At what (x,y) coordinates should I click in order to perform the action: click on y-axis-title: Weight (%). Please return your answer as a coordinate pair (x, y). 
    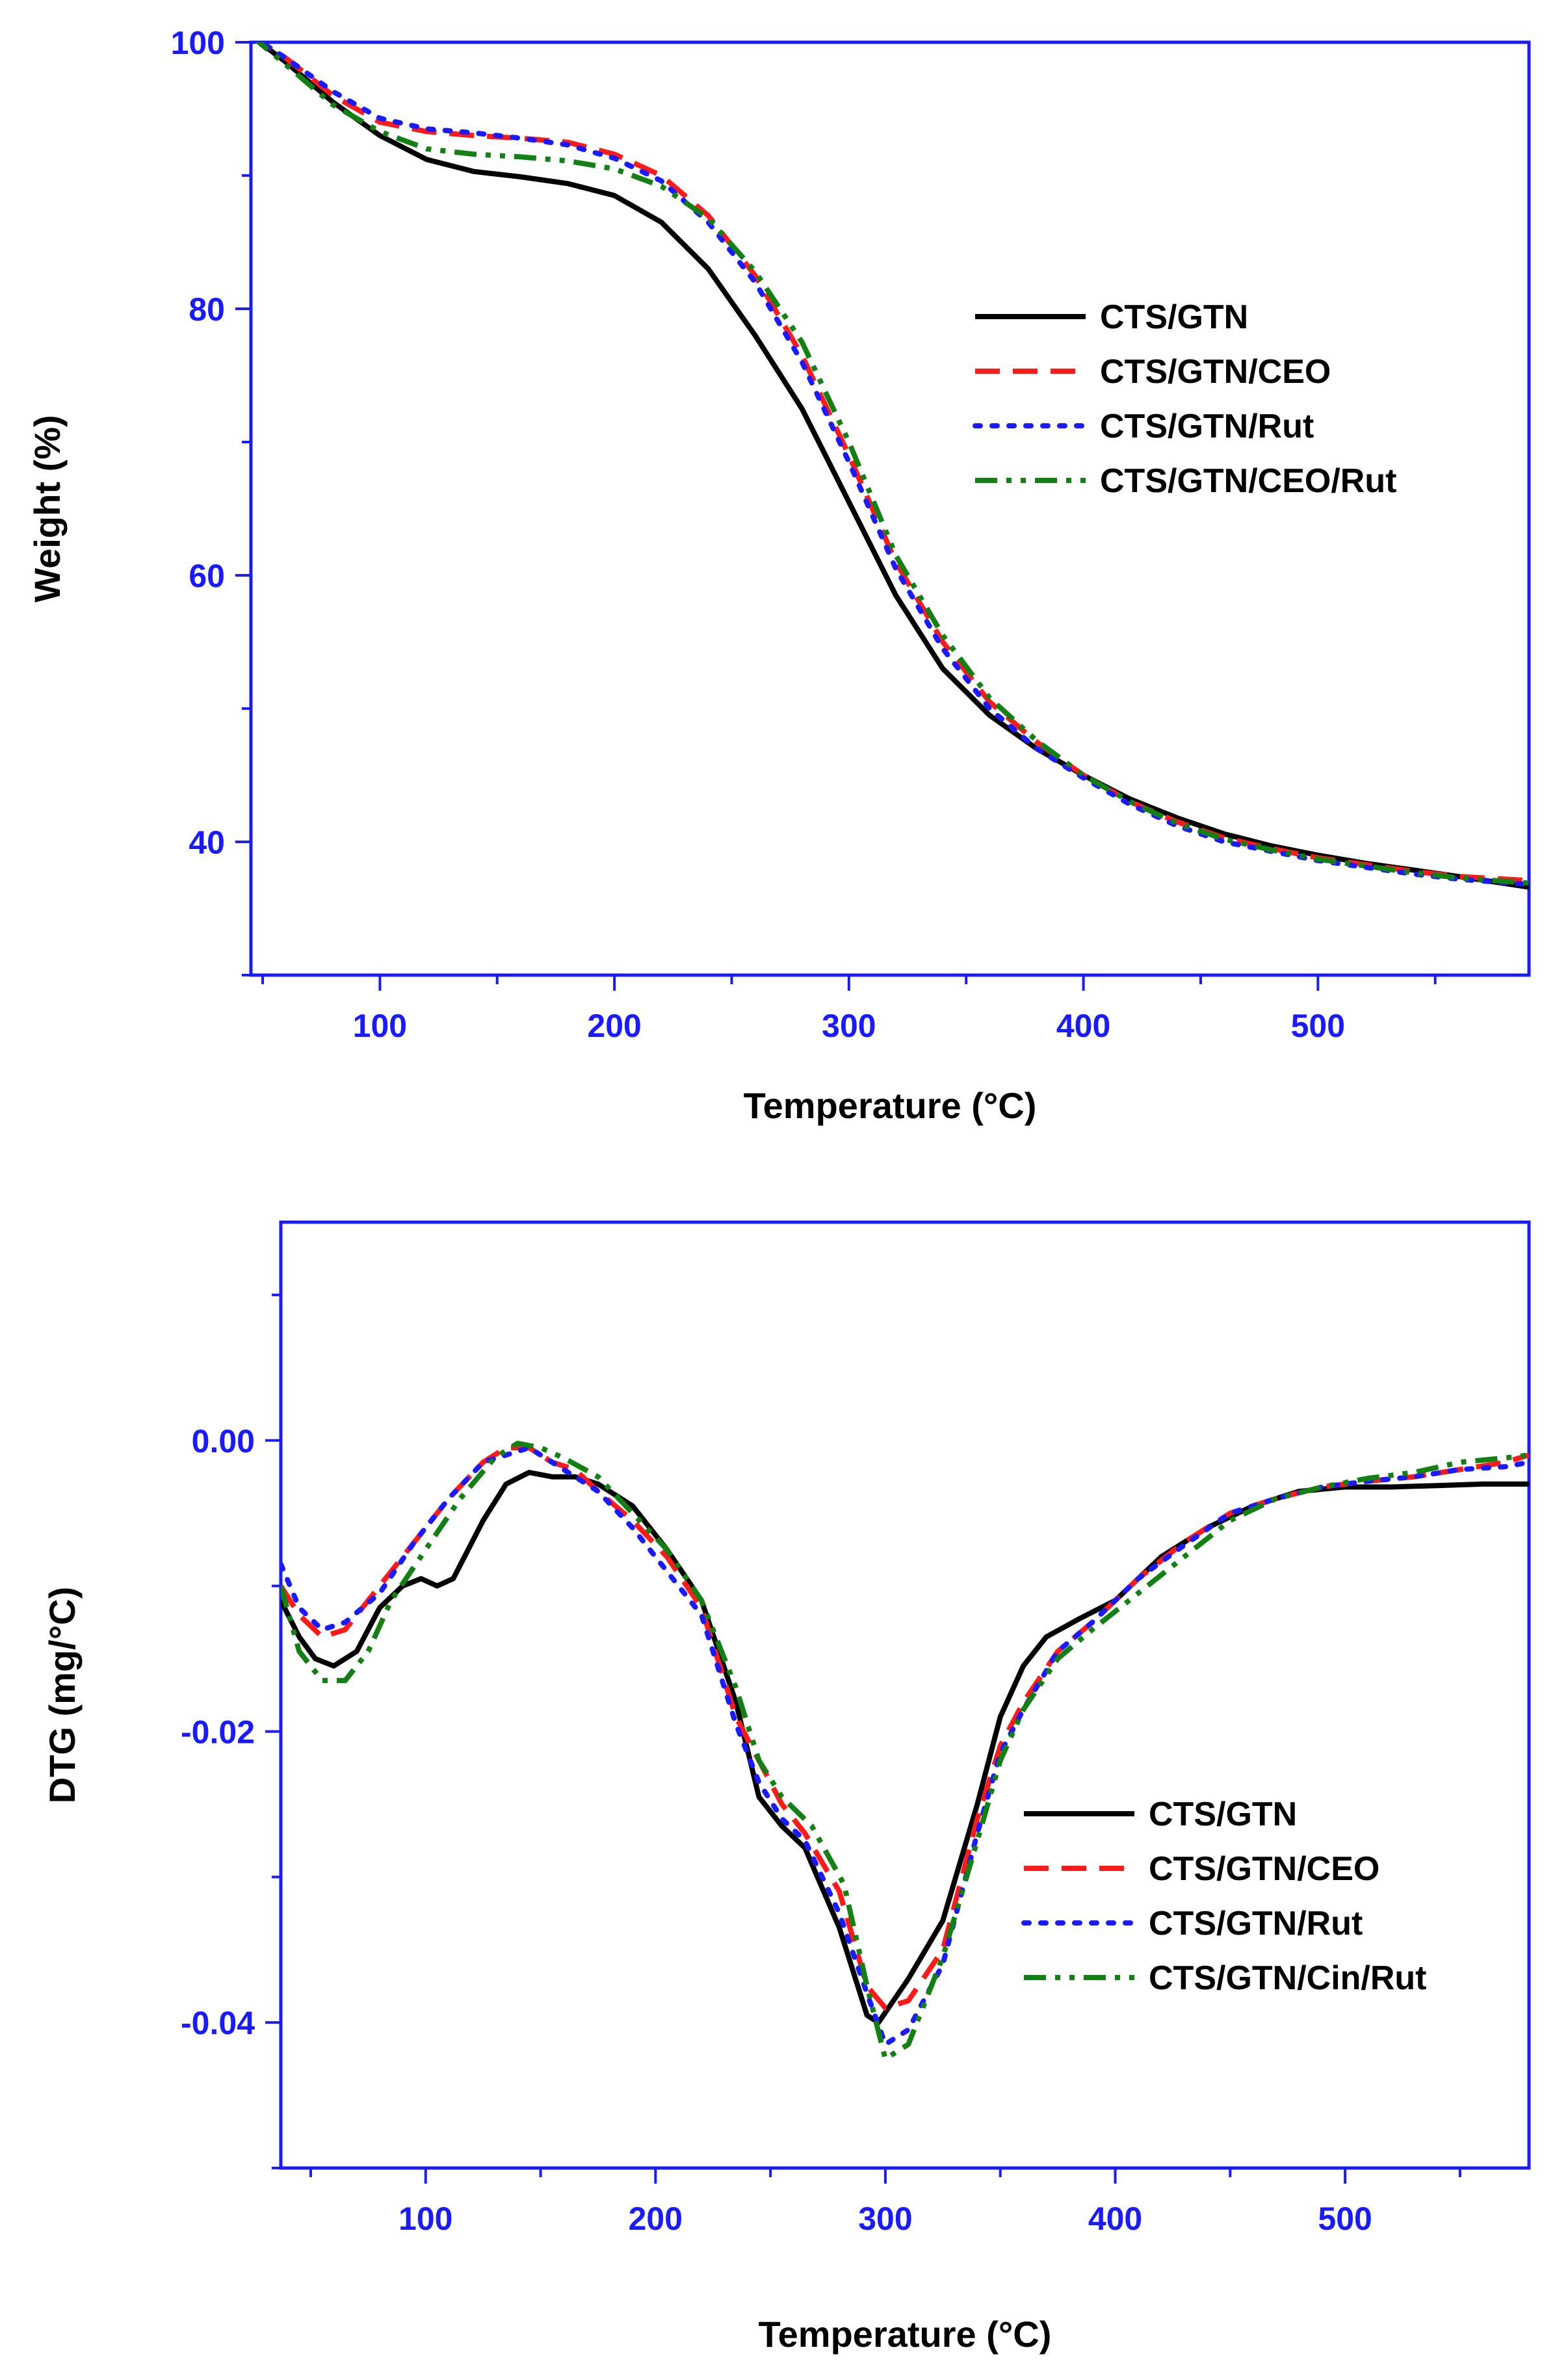
    Looking at the image, I should click on (47, 508).